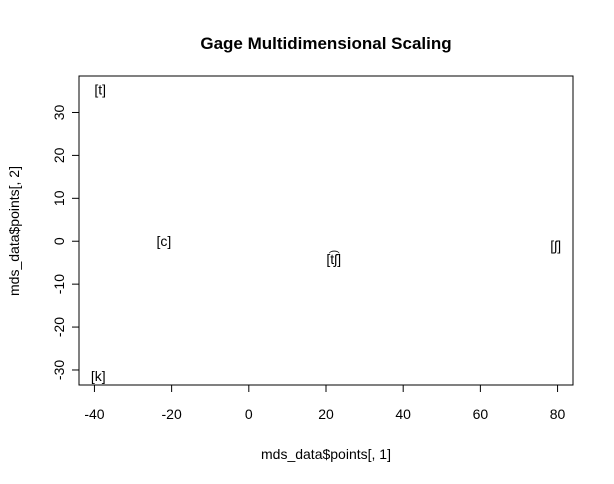 This screenshot has width=614, height=484. What do you see at coordinates (555, 246) in the screenshot?
I see `point-label: [ʃ]` at bounding box center [555, 246].